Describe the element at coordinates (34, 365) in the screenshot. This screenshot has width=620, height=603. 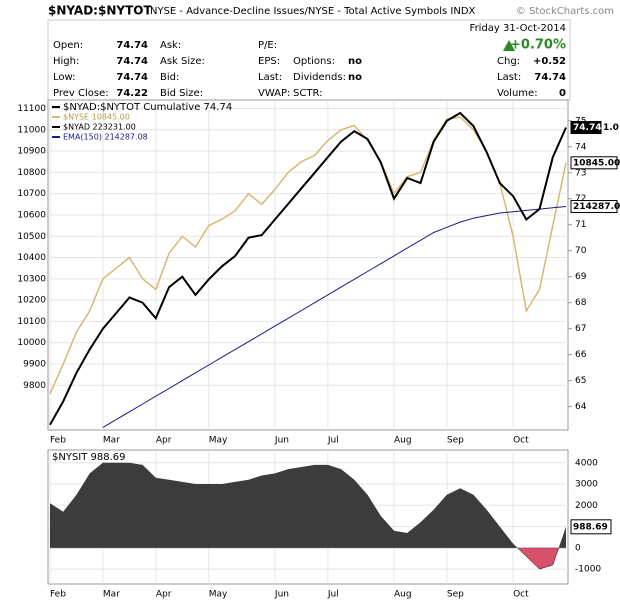
I see `y-tick-label: 9900` at that location.